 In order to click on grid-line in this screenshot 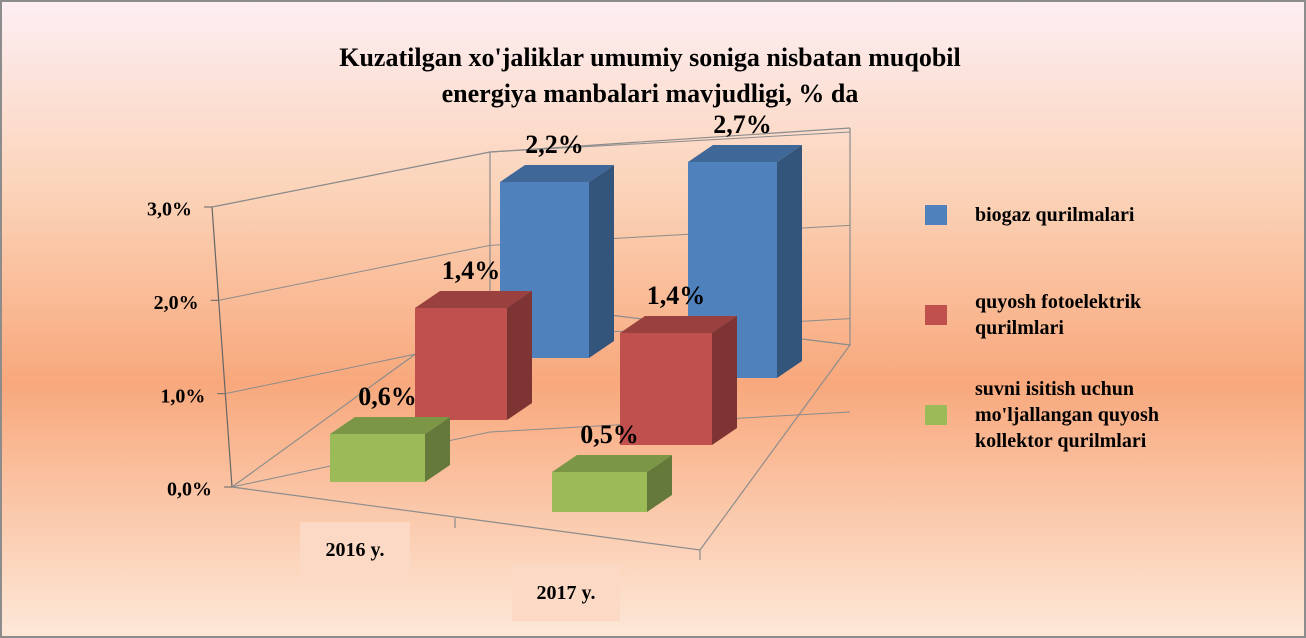, I will do `click(531, 169)`.